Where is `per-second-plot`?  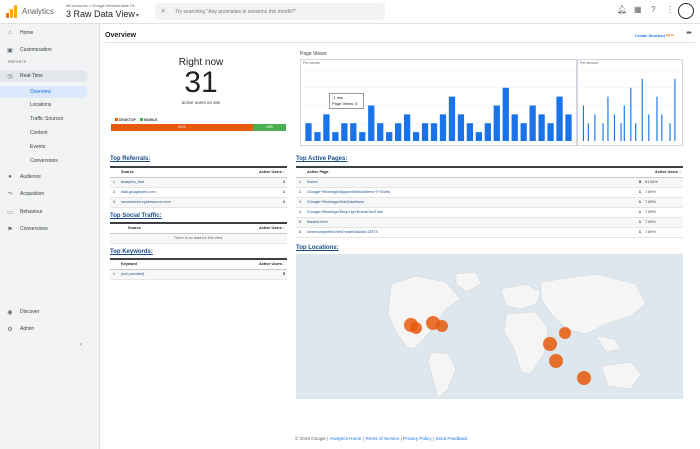
per-second-plot is located at coordinates (630, 105).